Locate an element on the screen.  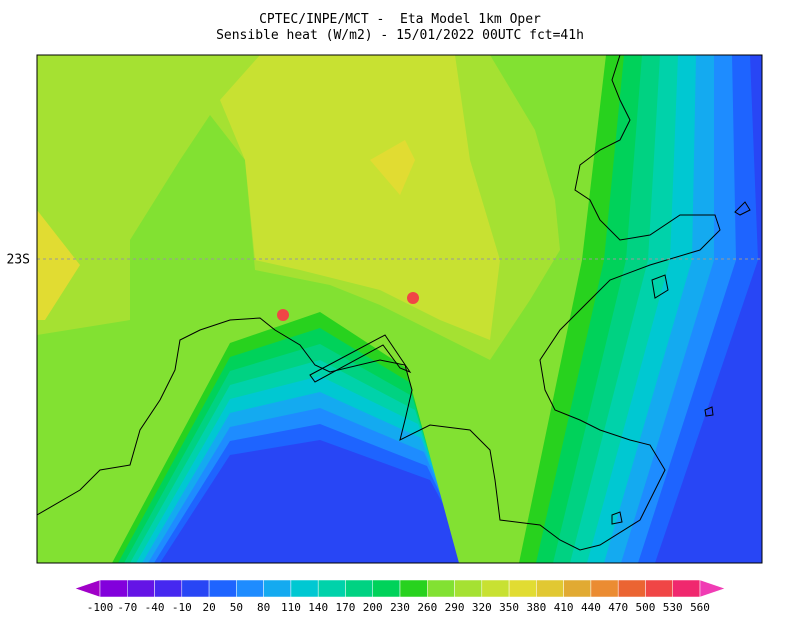
colorbar-label: -100 is located at coordinates (100, 607).